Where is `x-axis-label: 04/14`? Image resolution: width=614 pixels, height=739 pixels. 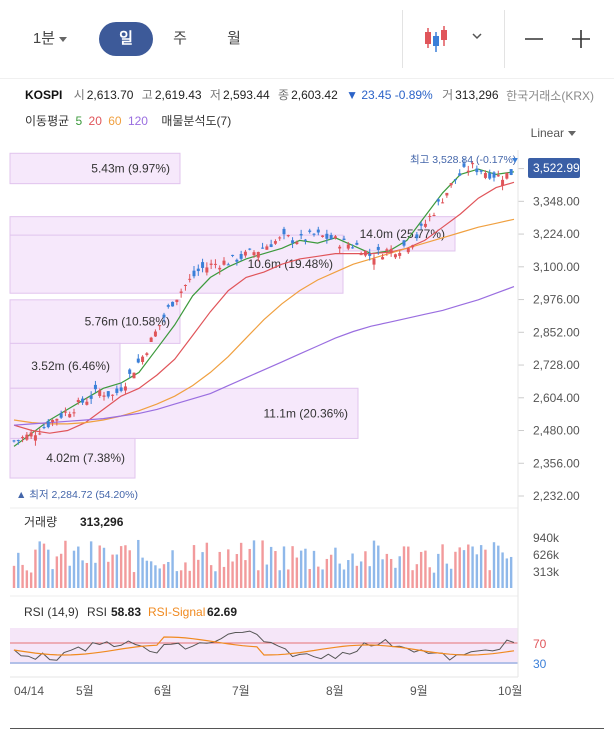
x-axis-label: 04/14 is located at coordinates (29, 691).